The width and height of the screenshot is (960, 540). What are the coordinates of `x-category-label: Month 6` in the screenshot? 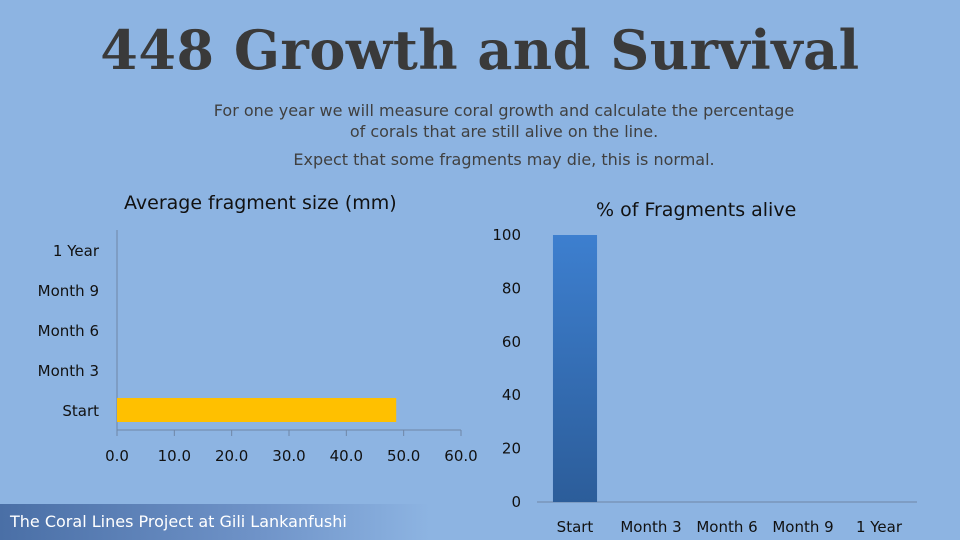 It's located at (726, 527).